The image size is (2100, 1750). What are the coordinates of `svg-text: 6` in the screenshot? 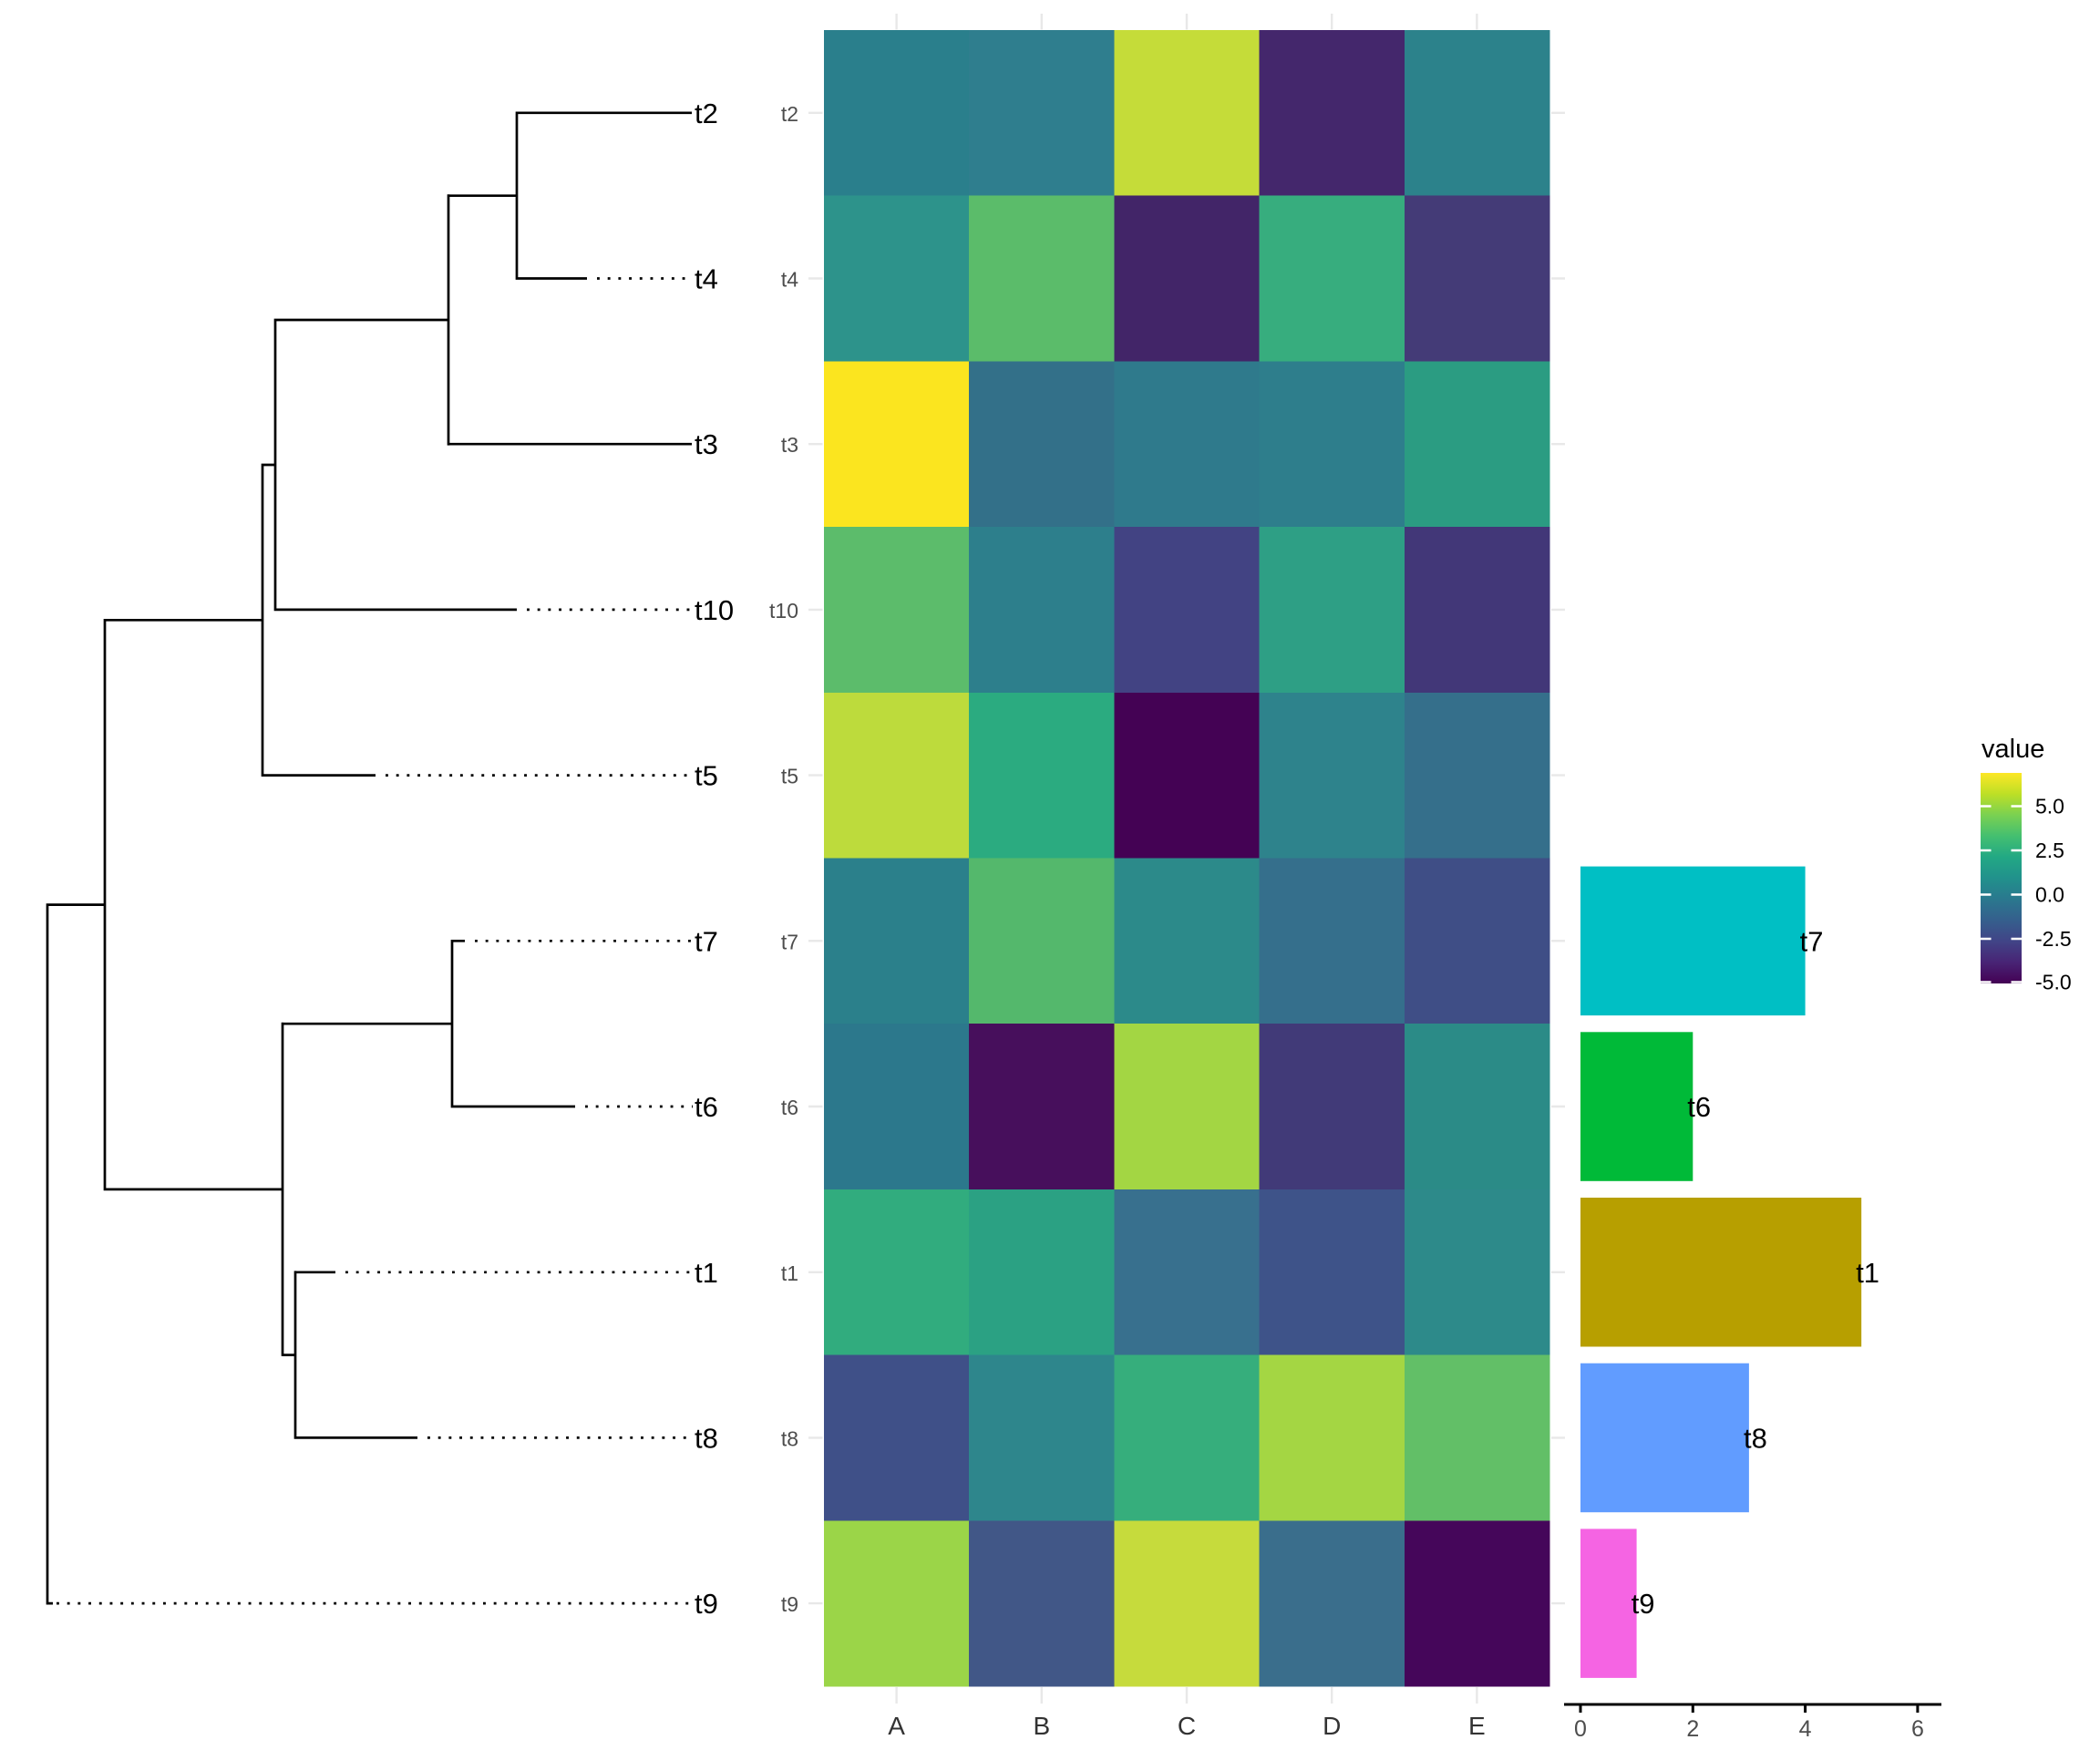 It's located at (1918, 1729).